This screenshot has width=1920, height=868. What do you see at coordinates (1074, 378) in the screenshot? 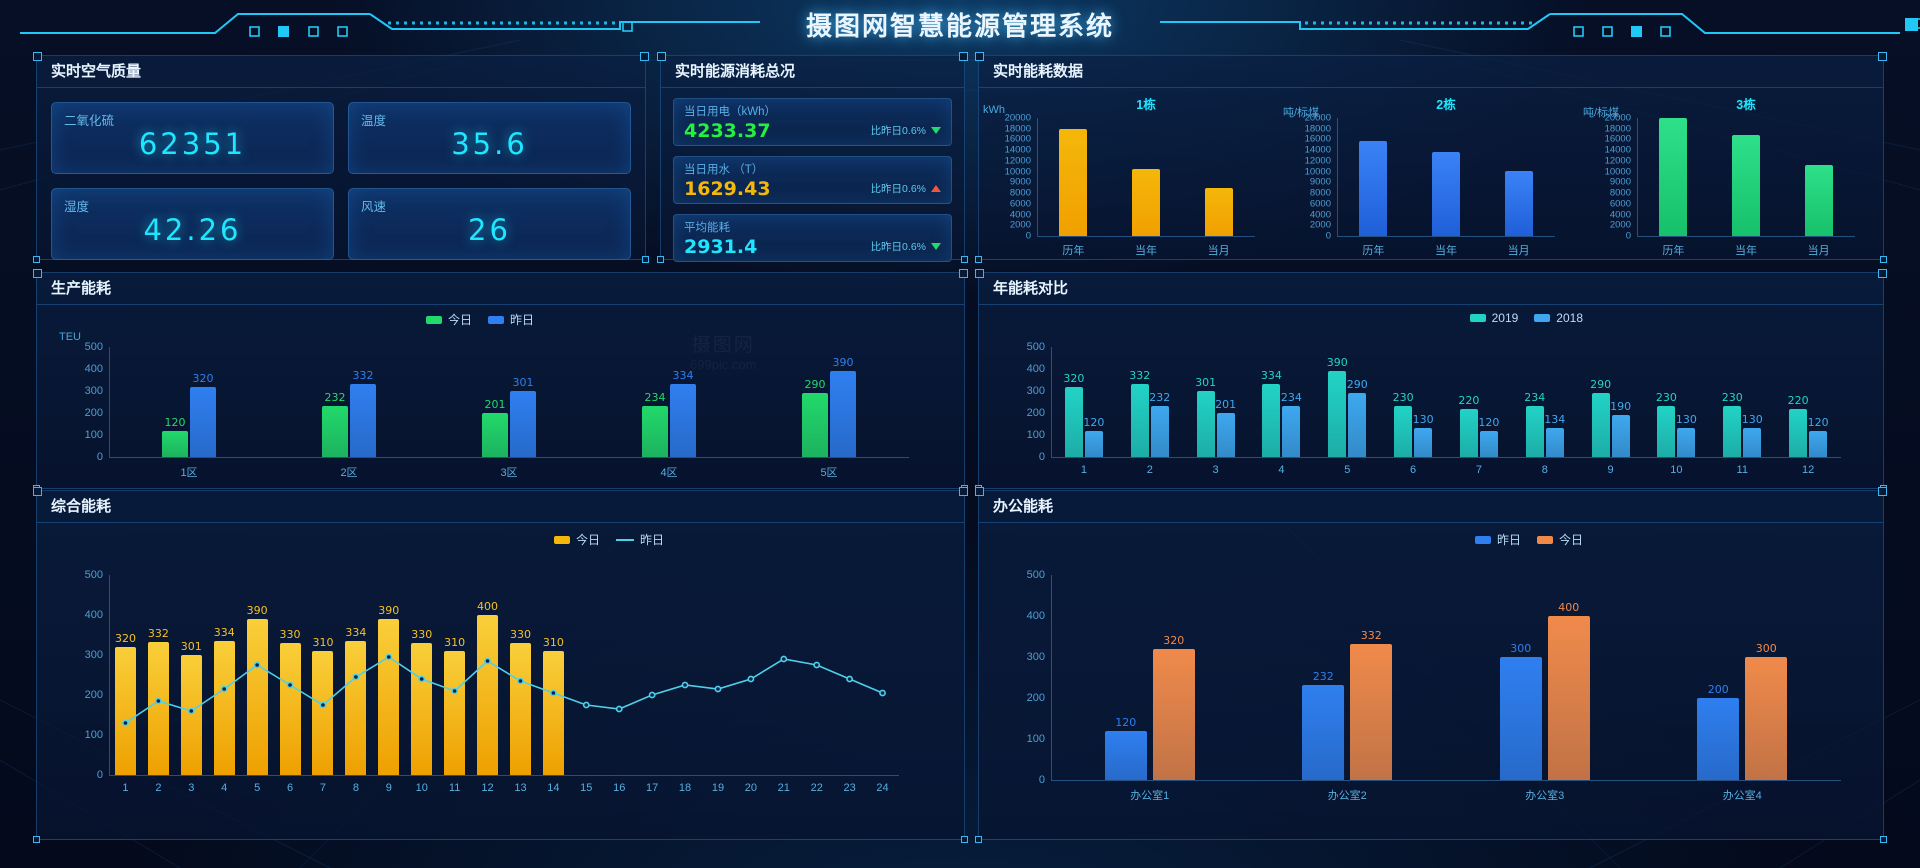
I see `bar-value-label: 320` at bounding box center [1074, 378].